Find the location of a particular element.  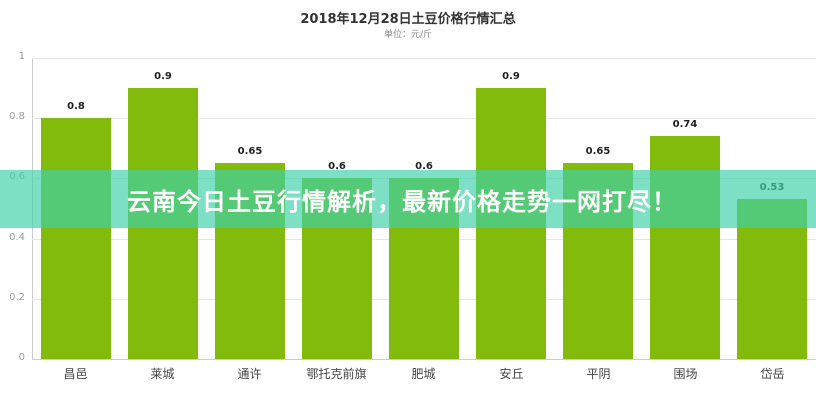

chart-title: 2018年12月28日土豆价格行情汇总 is located at coordinates (408, 19).